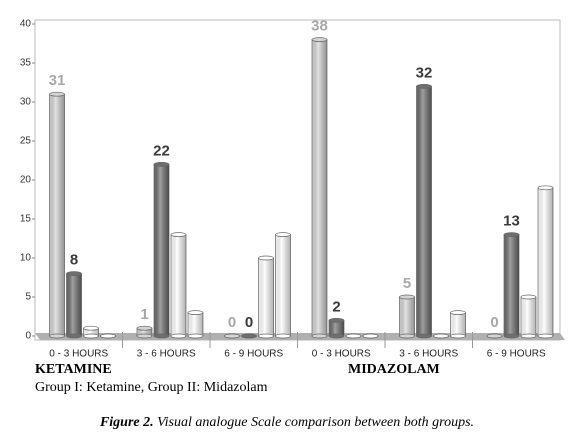 This screenshot has width=575, height=441. I want to click on value-label: 1, so click(144, 314).